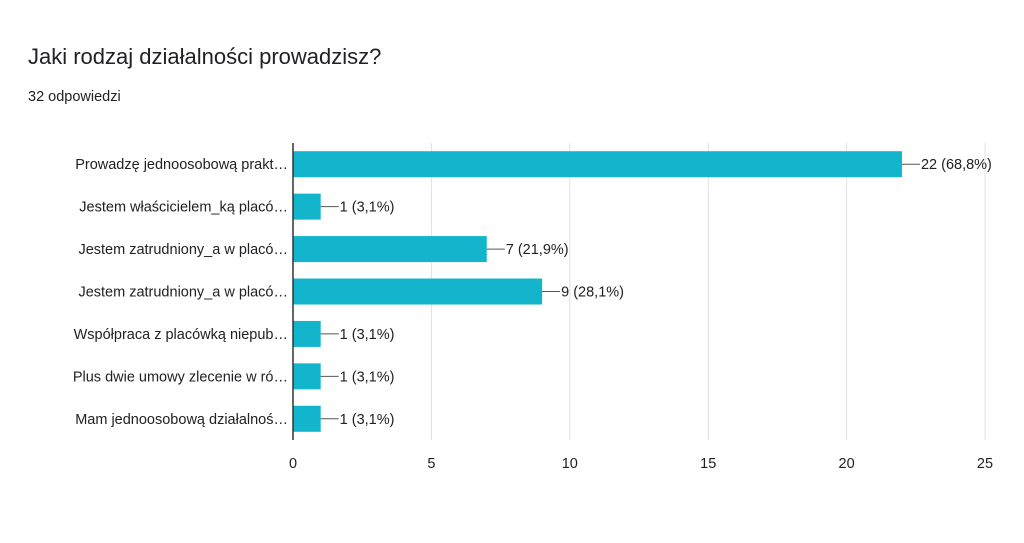 The image size is (1024, 543). What do you see at coordinates (431, 464) in the screenshot?
I see `x-tick-label: 5` at bounding box center [431, 464].